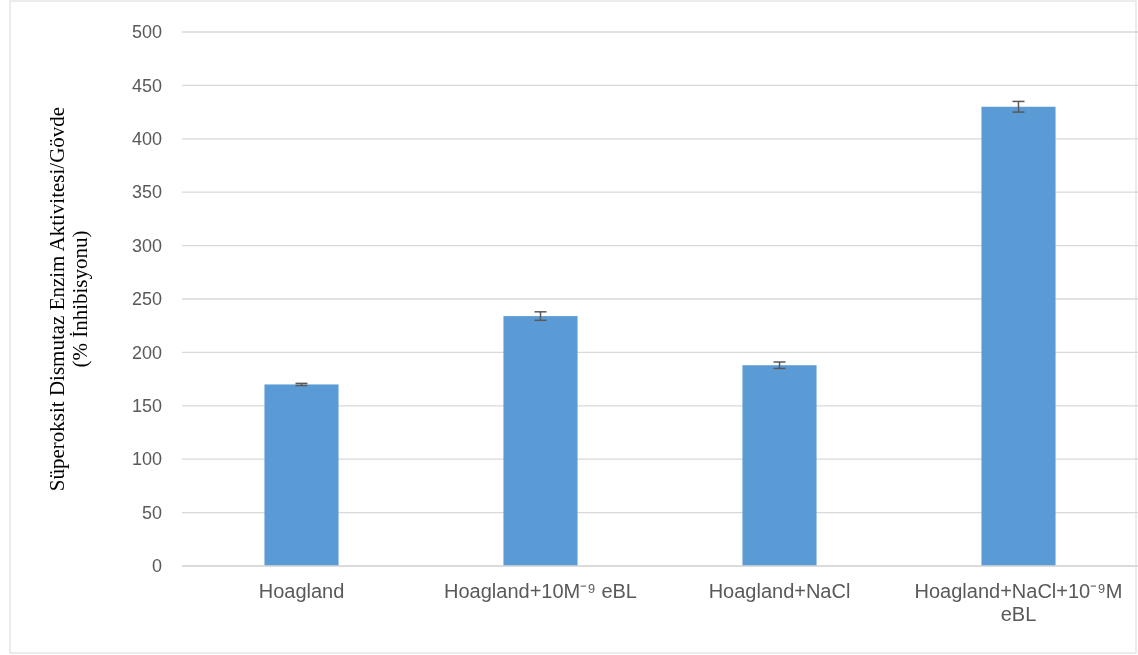 The width and height of the screenshot is (1138, 655). Describe the element at coordinates (146, 352) in the screenshot. I see `y-tick-label: 200` at that location.